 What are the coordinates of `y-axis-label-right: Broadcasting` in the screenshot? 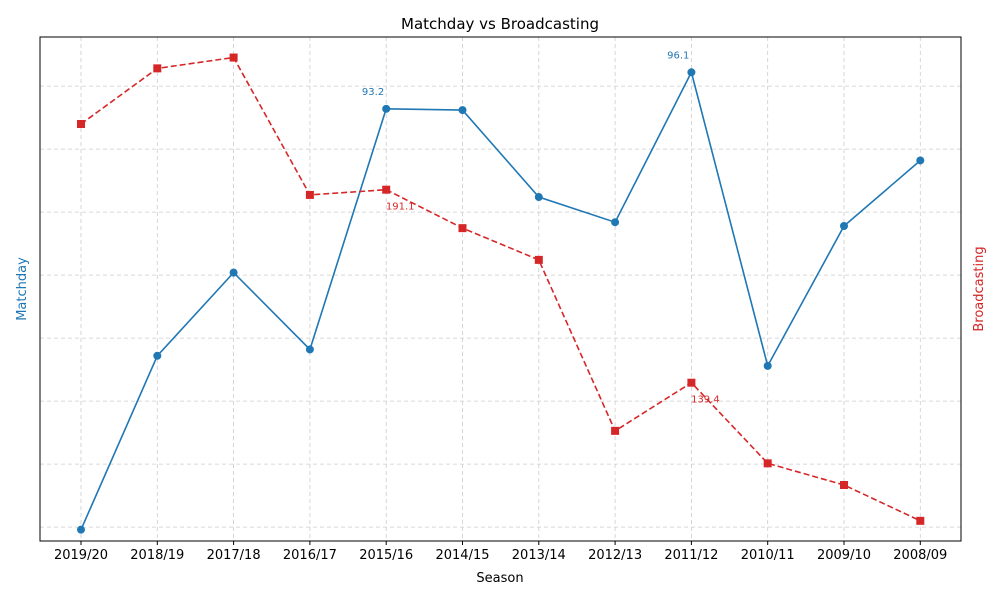 It's located at (979, 288).